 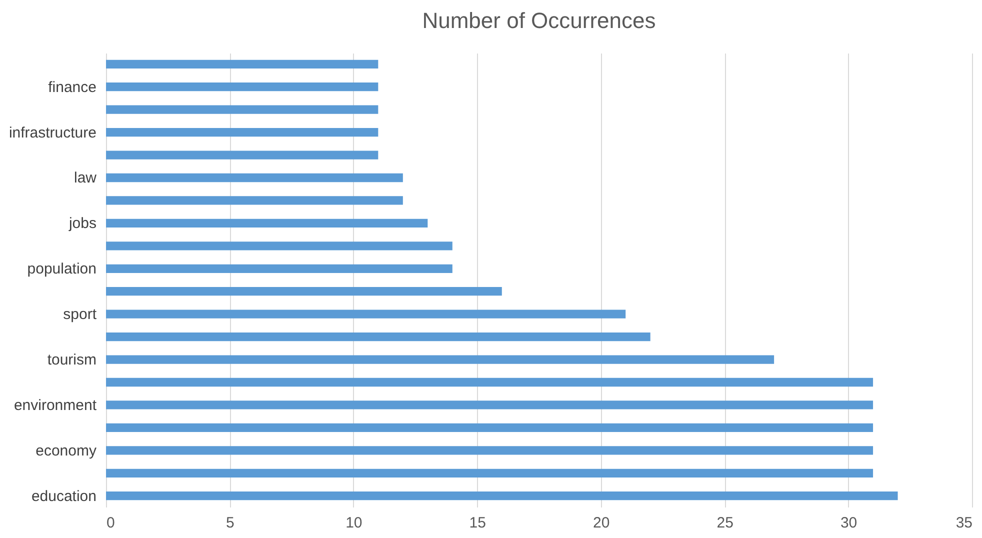 I want to click on x-tick-label: 0, so click(x=110, y=523).